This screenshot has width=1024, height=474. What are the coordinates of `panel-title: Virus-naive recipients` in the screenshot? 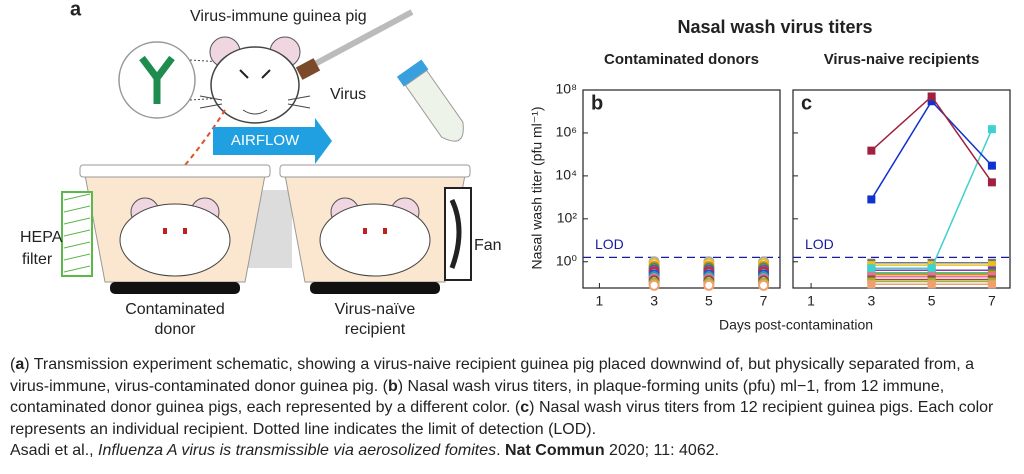 It's located at (902, 59).